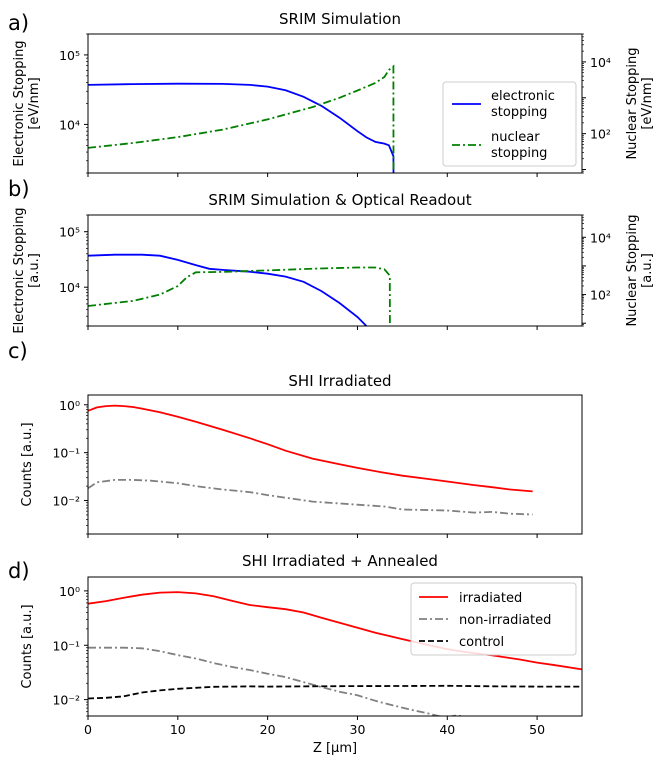  What do you see at coordinates (647, 103) in the screenshot?
I see `y2-axis-label-unit: [eV/nm]` at bounding box center [647, 103].